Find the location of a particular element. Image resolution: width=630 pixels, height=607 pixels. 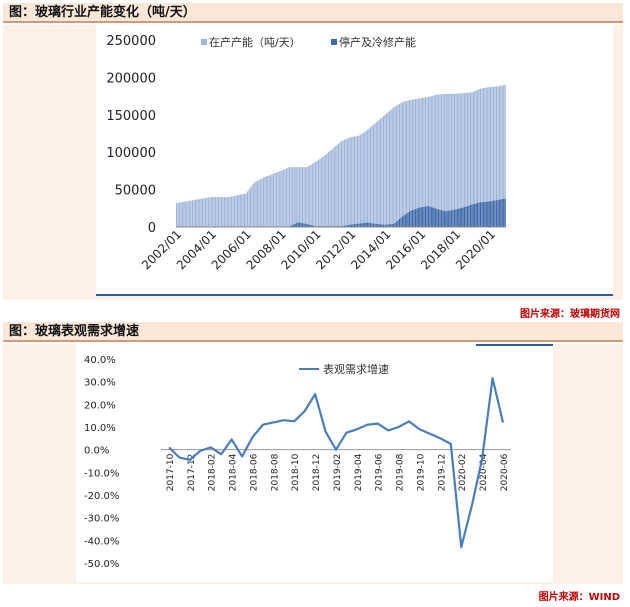

y-tick-label: -40.0% is located at coordinates (101, 541).